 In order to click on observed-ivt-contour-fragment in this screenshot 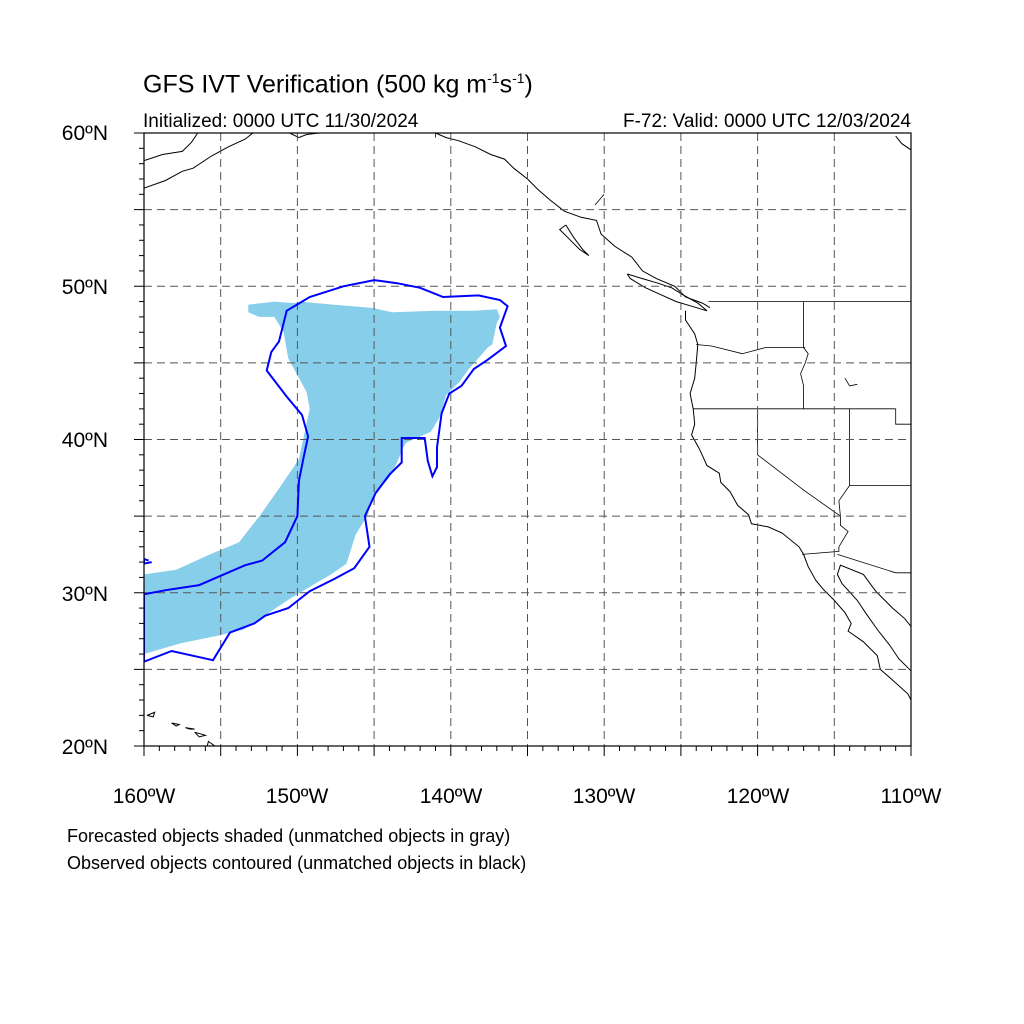, I will do `click(148, 561)`.